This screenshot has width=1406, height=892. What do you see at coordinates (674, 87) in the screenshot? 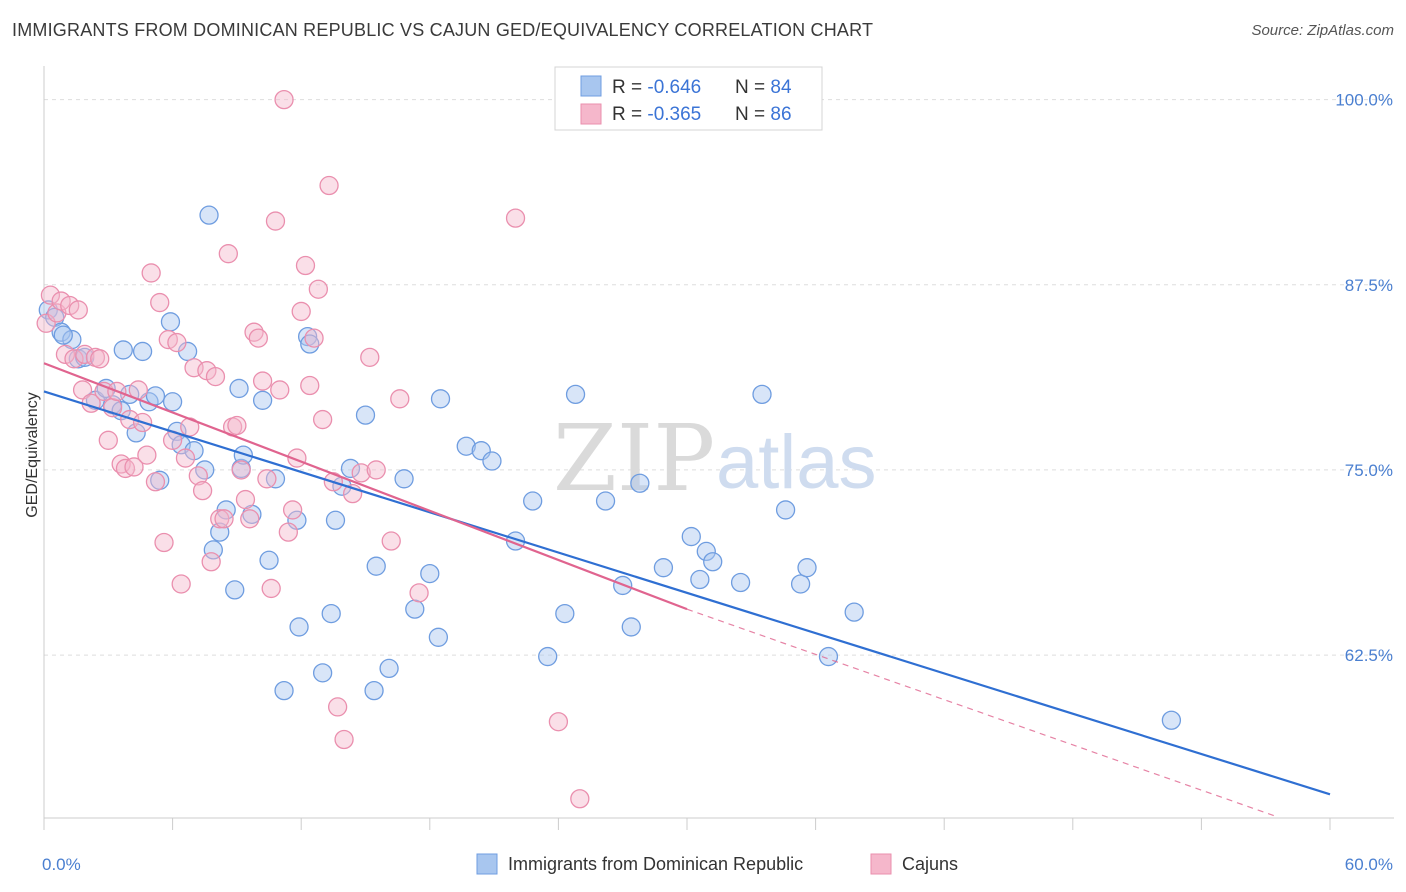
I see `legend-r-value-1: -0.646` at bounding box center [674, 87].